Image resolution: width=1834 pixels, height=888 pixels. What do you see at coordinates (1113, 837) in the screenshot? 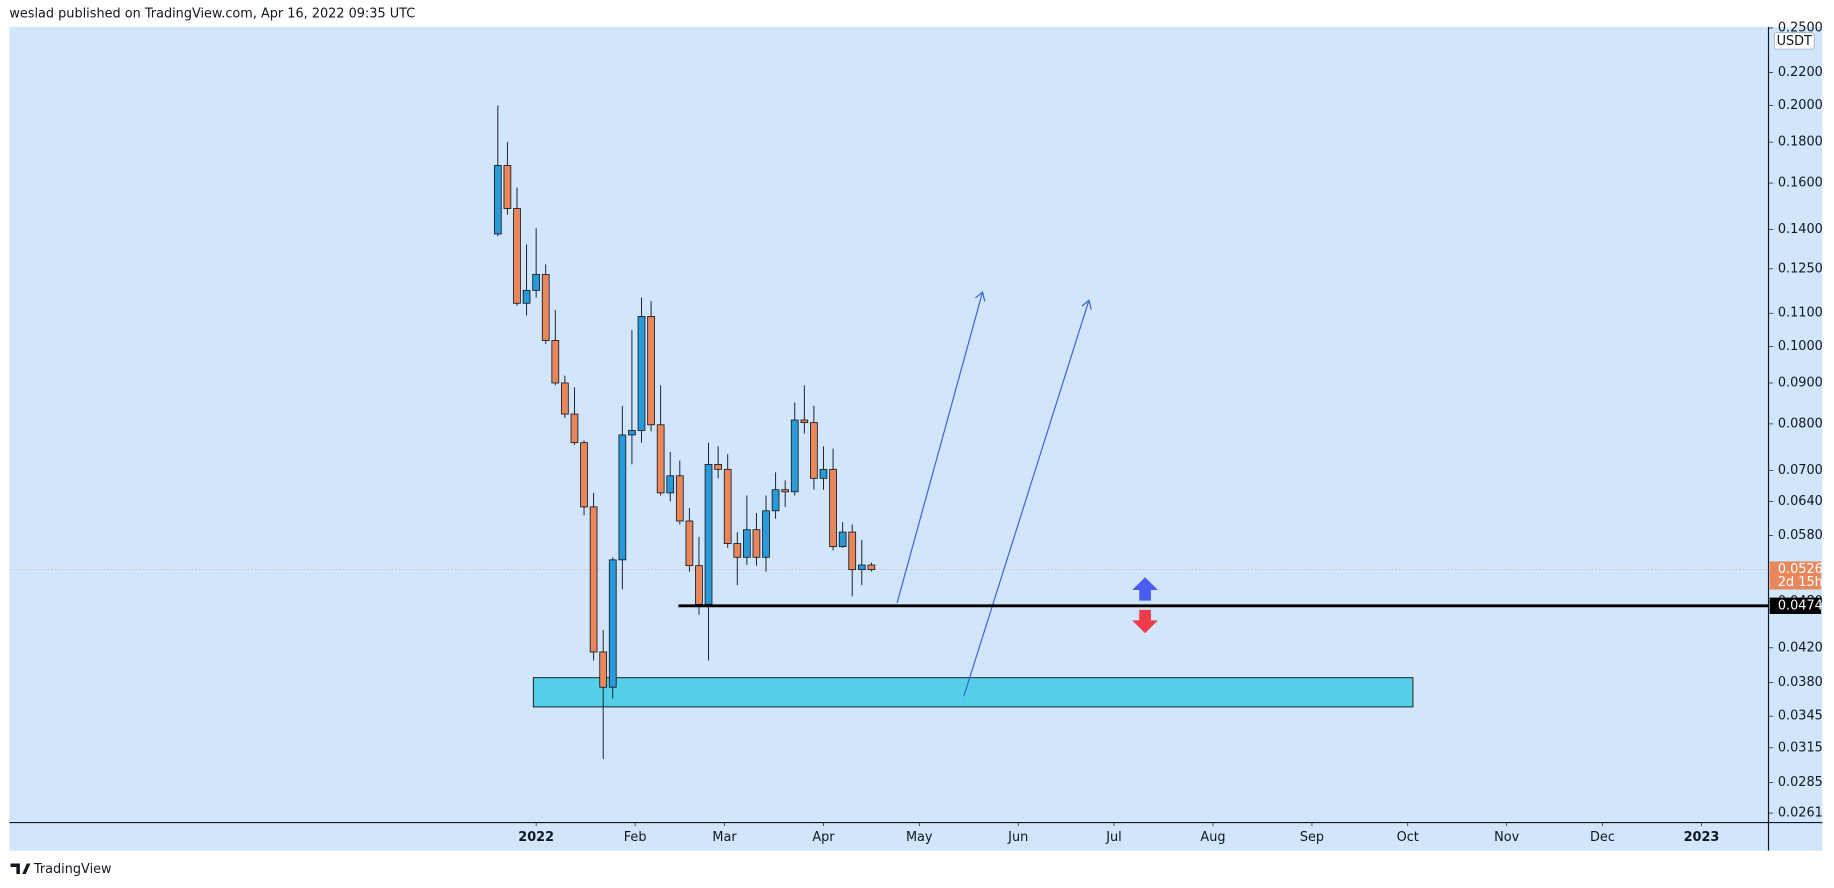
I see `x-tick-label: Jul` at bounding box center [1113, 837].